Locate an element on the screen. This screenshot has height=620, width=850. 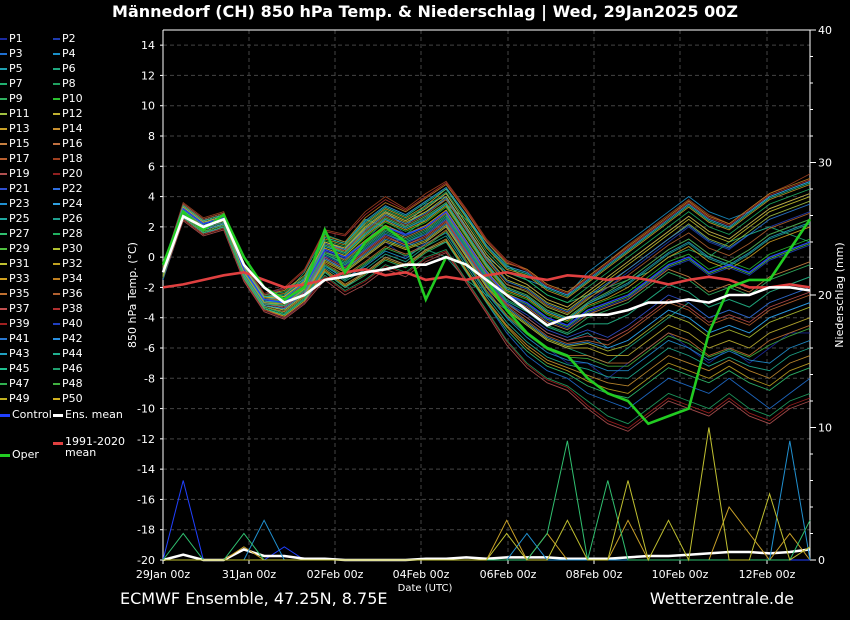
legend-label: P16 is located at coordinates (72, 143).